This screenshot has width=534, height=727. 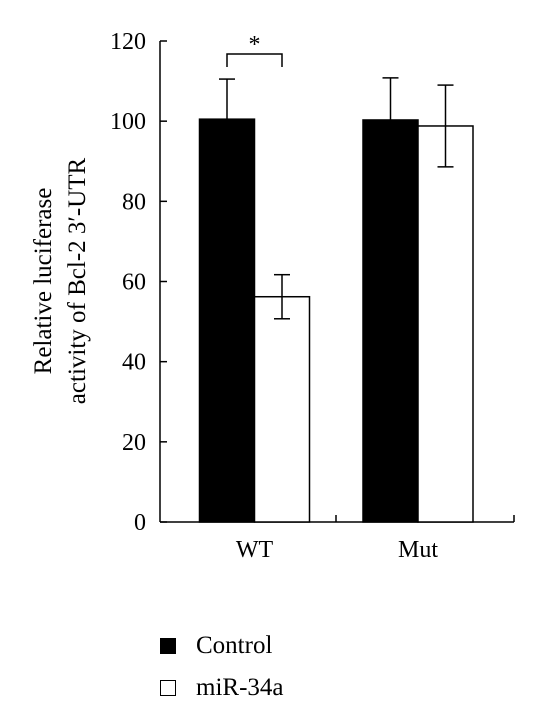 What do you see at coordinates (134, 202) in the screenshot?
I see `y-tick-label-80: 80` at bounding box center [134, 202].